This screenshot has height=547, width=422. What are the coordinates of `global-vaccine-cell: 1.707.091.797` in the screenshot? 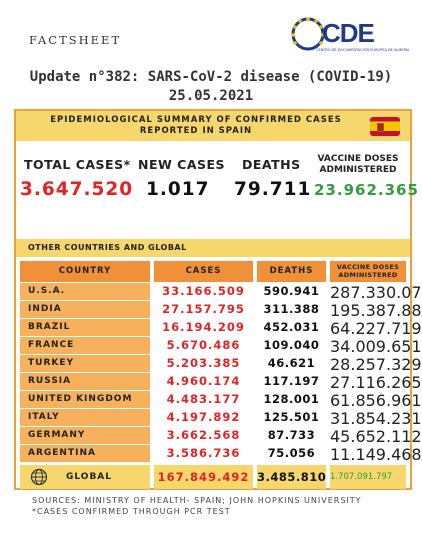 It's located at (368, 477).